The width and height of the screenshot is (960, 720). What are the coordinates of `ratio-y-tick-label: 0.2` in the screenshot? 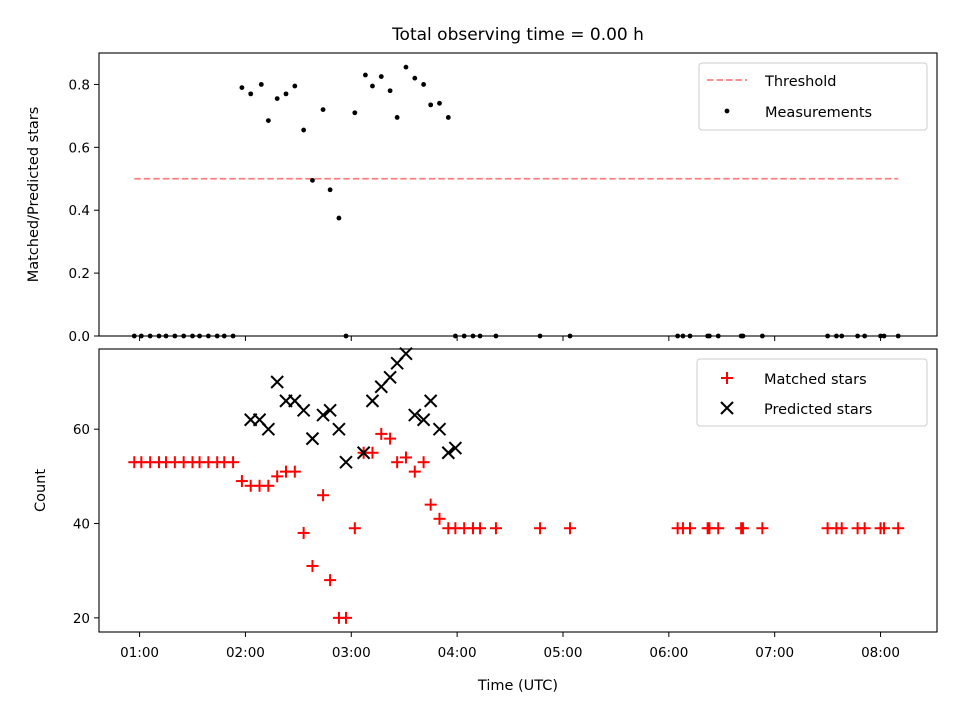 It's located at (79, 274).